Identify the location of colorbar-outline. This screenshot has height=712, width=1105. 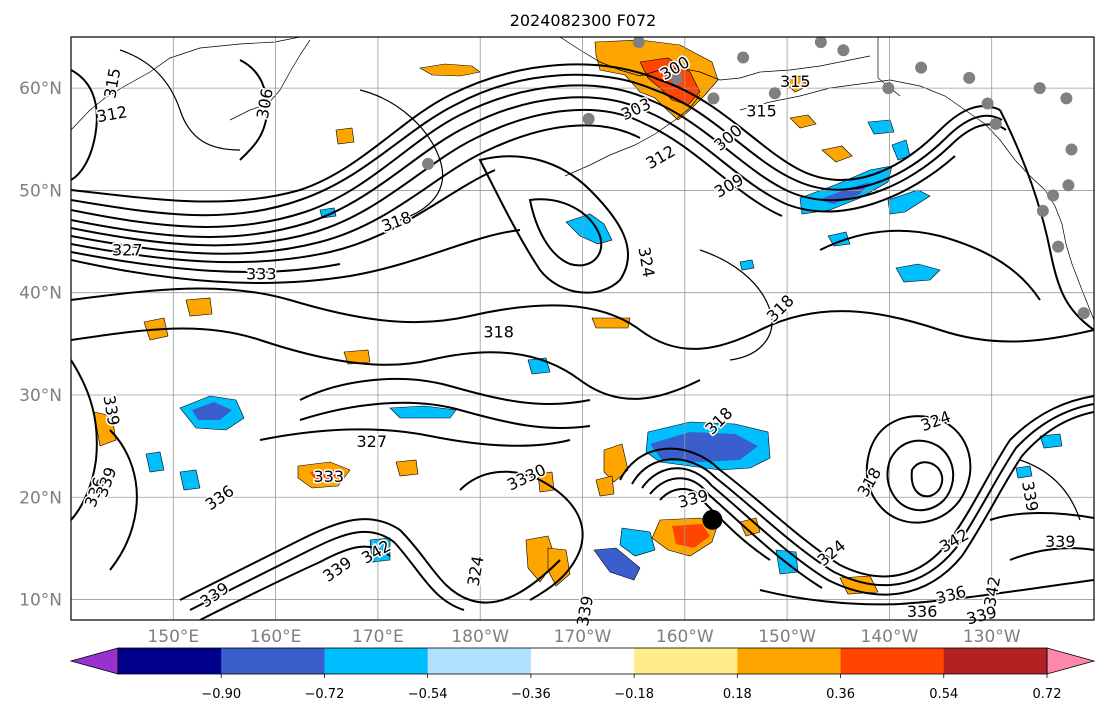
(582, 661).